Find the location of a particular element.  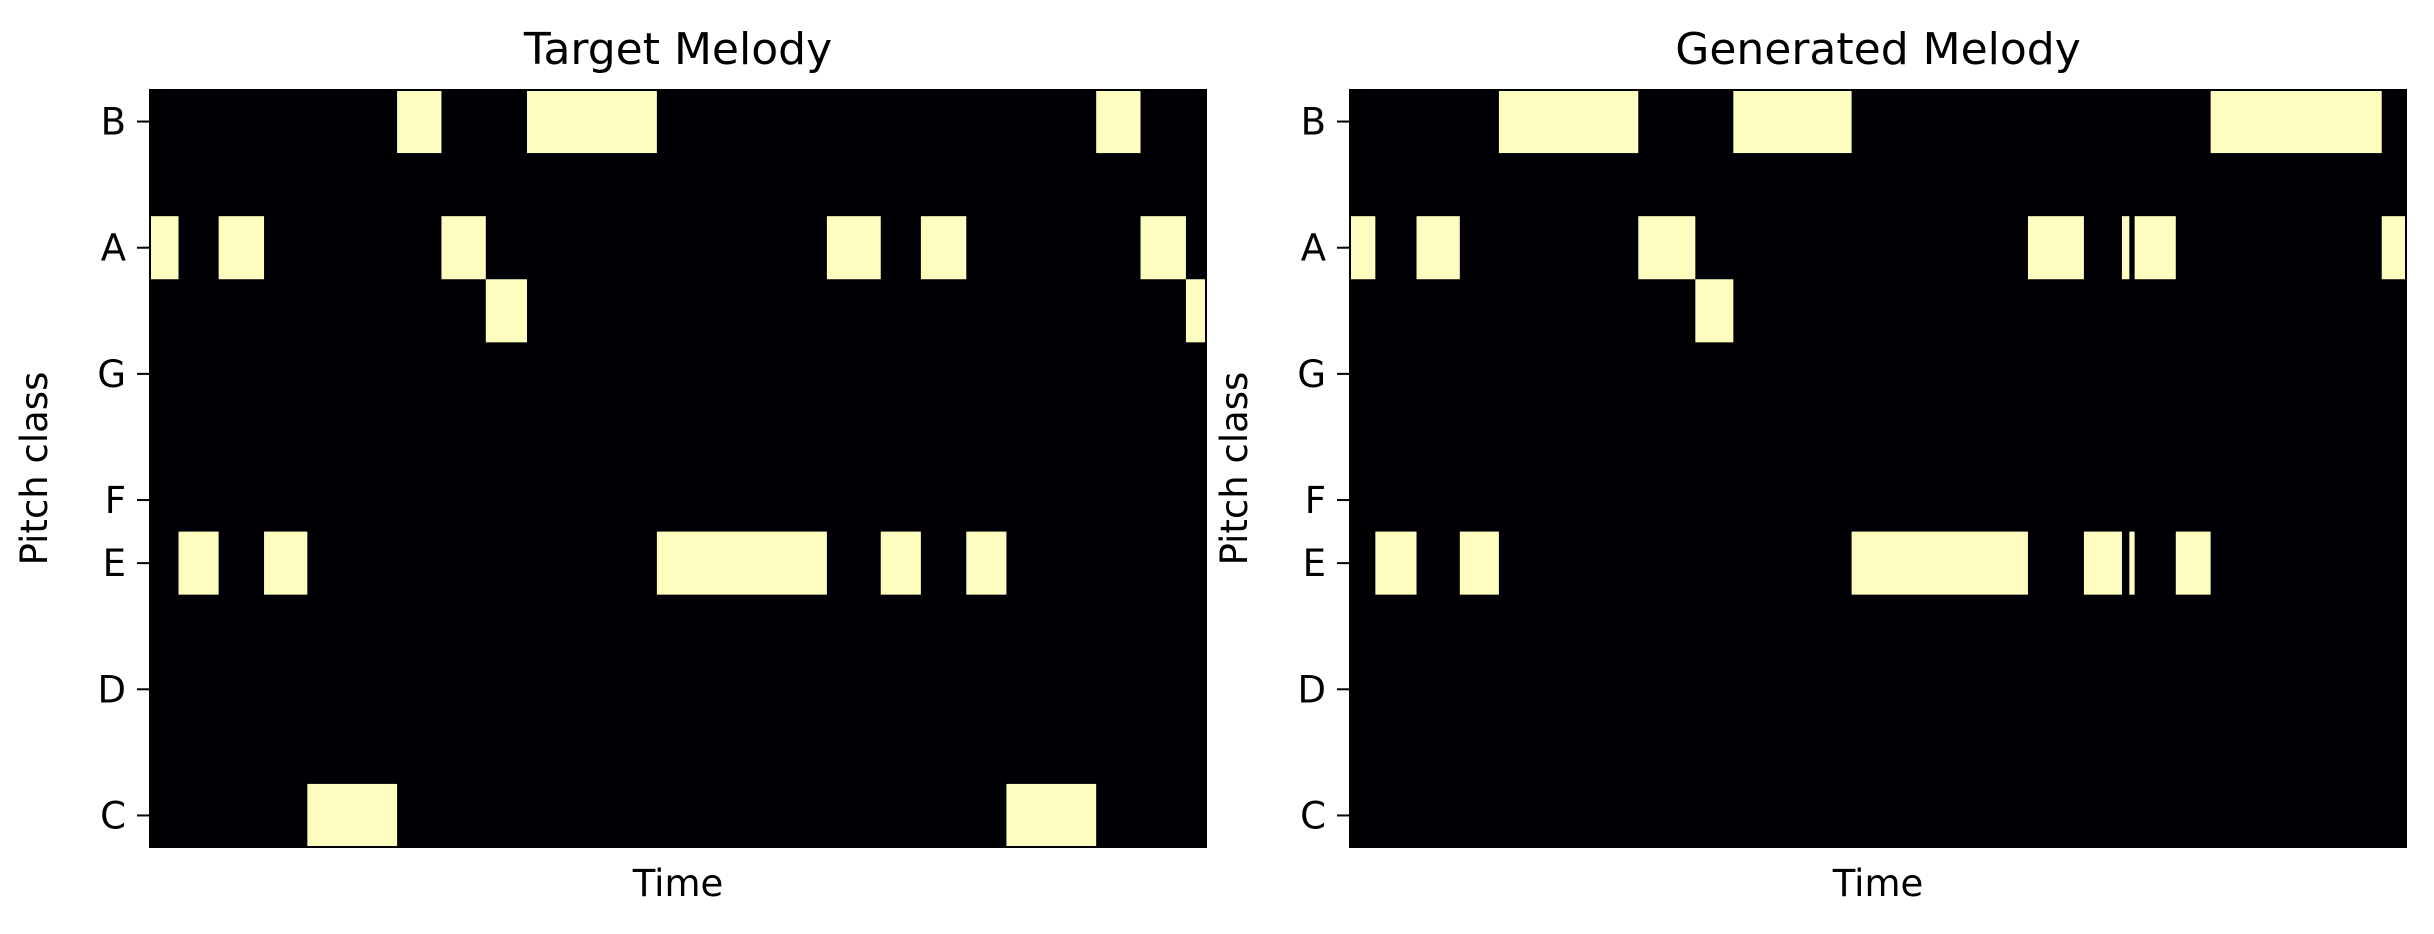

chart-title: Target Melody is located at coordinates (677, 49).